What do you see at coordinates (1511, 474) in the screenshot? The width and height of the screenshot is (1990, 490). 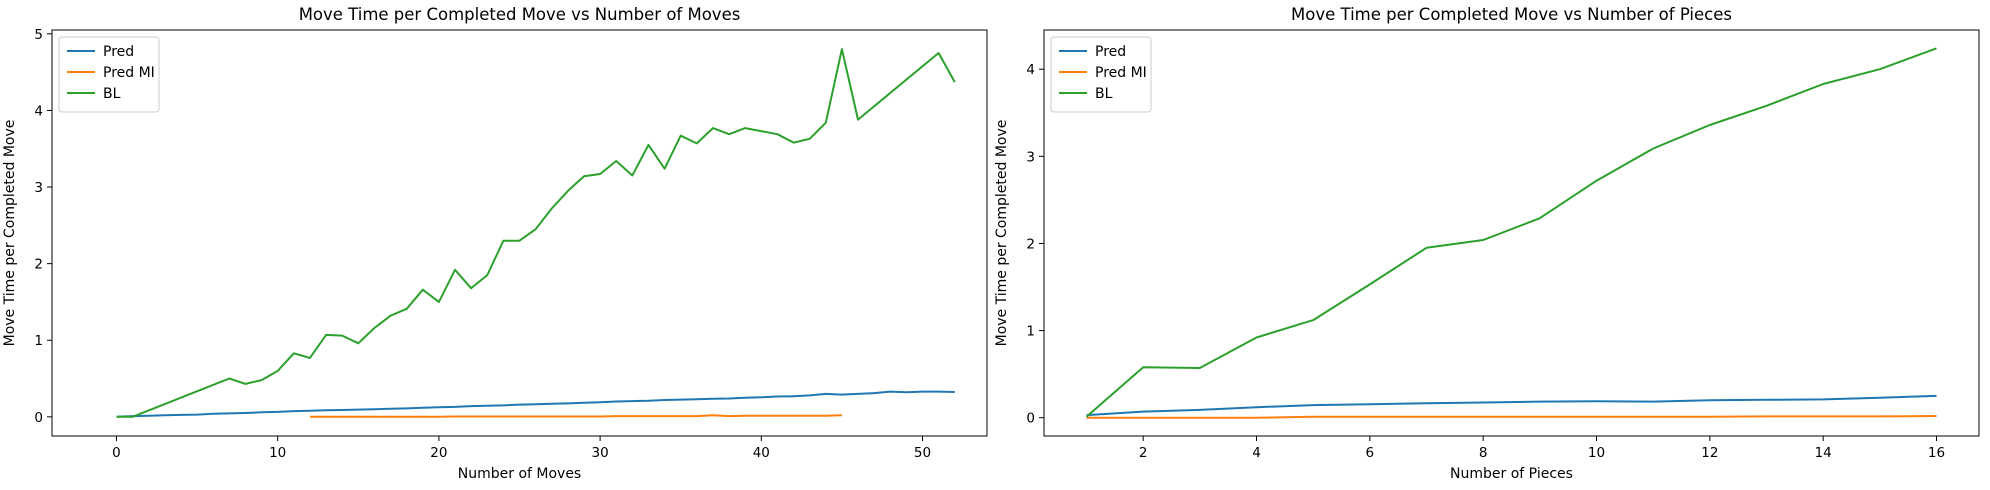 I see `x-axis-label: Number of Pieces` at bounding box center [1511, 474].